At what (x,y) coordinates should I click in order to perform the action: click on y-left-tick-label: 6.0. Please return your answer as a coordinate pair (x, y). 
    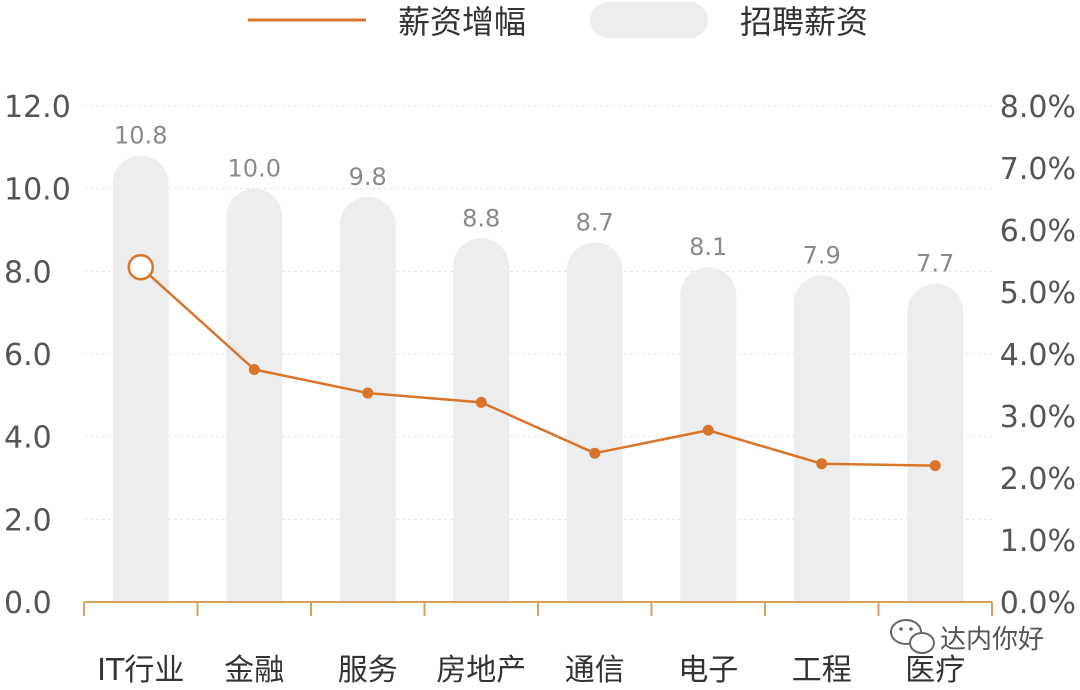
    Looking at the image, I should click on (28, 355).